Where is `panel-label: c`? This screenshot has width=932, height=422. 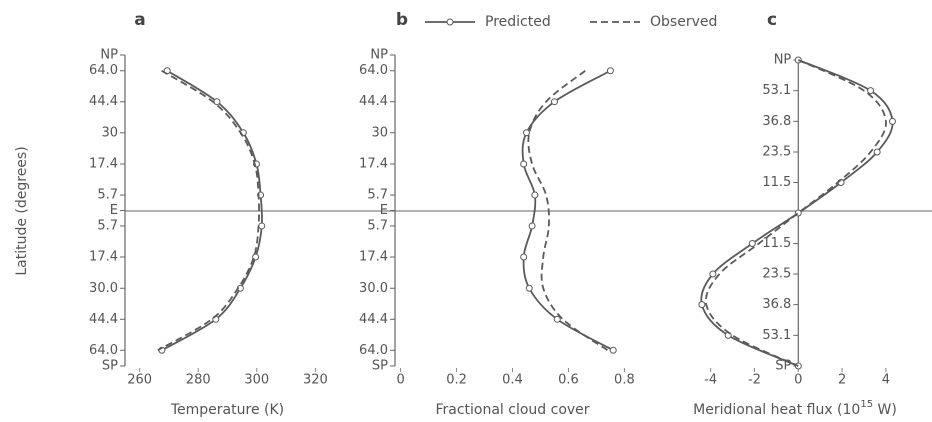
panel-label: c is located at coordinates (772, 20).